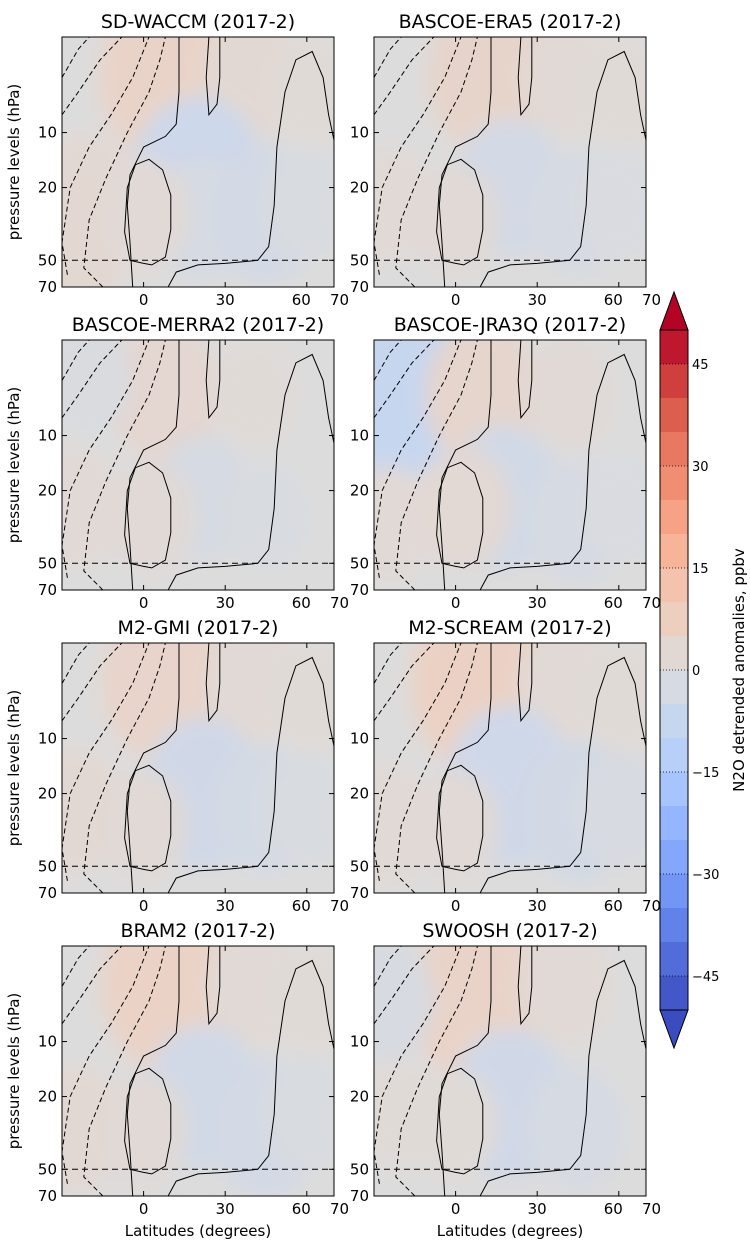 The image size is (750, 1245). Describe the element at coordinates (198, 325) in the screenshot. I see `panel-title: BASCOE-MERRA2 (2017-2)` at that location.